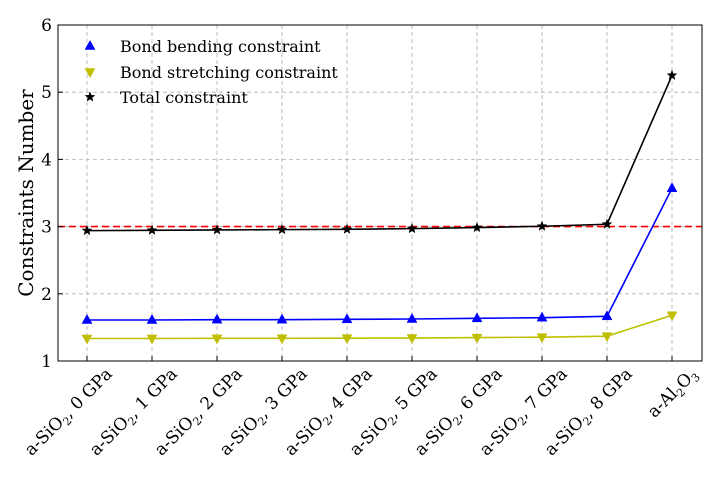 The height and width of the screenshot is (480, 720). Describe the element at coordinates (46, 26) in the screenshot. I see `y-tick-label: 6` at that location.